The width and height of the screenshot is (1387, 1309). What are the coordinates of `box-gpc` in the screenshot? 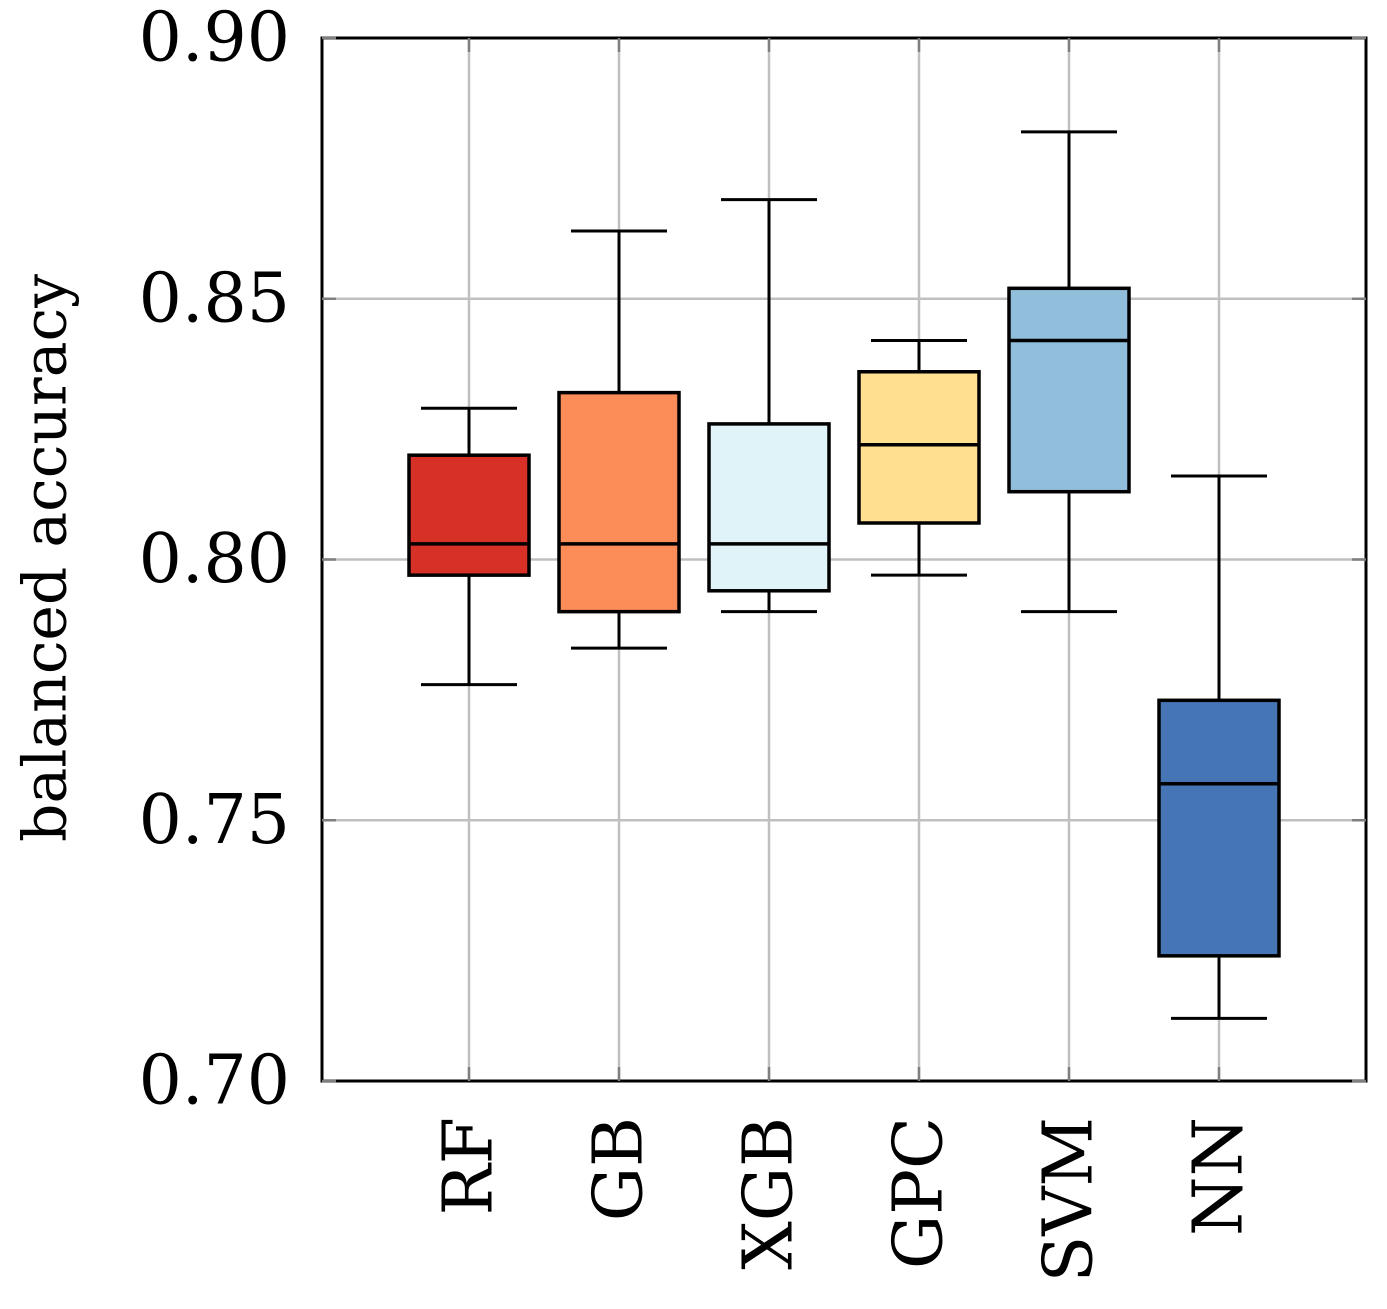 It's located at (919, 457).